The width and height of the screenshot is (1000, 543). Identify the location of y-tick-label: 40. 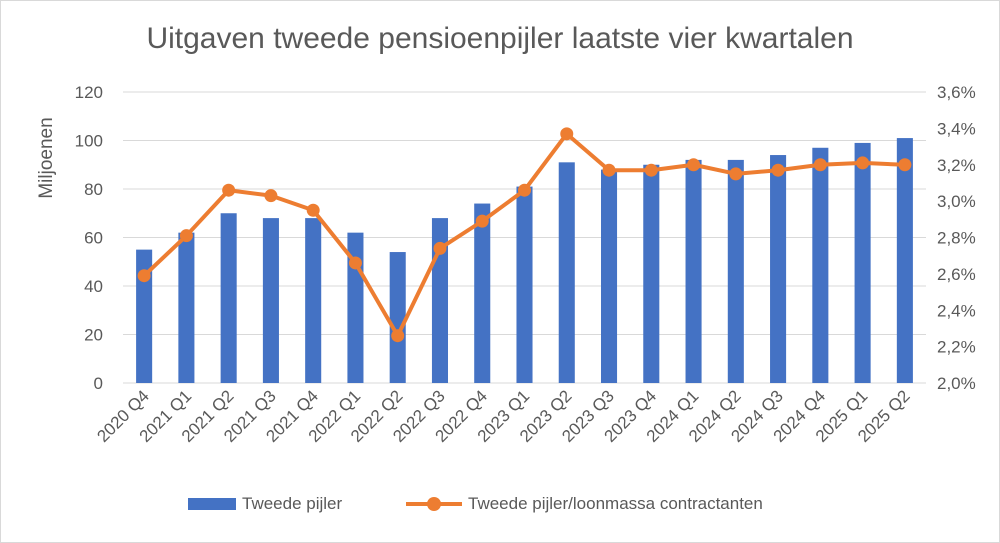
(93, 286).